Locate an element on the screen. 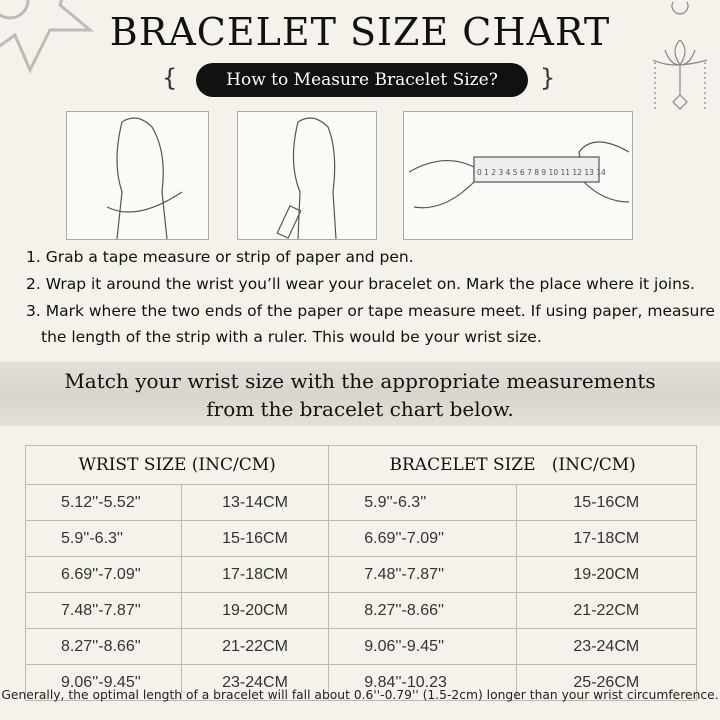 The width and height of the screenshot is (720, 720). wrist-inches-cell: 5.12''-5.52'' is located at coordinates (103, 502).